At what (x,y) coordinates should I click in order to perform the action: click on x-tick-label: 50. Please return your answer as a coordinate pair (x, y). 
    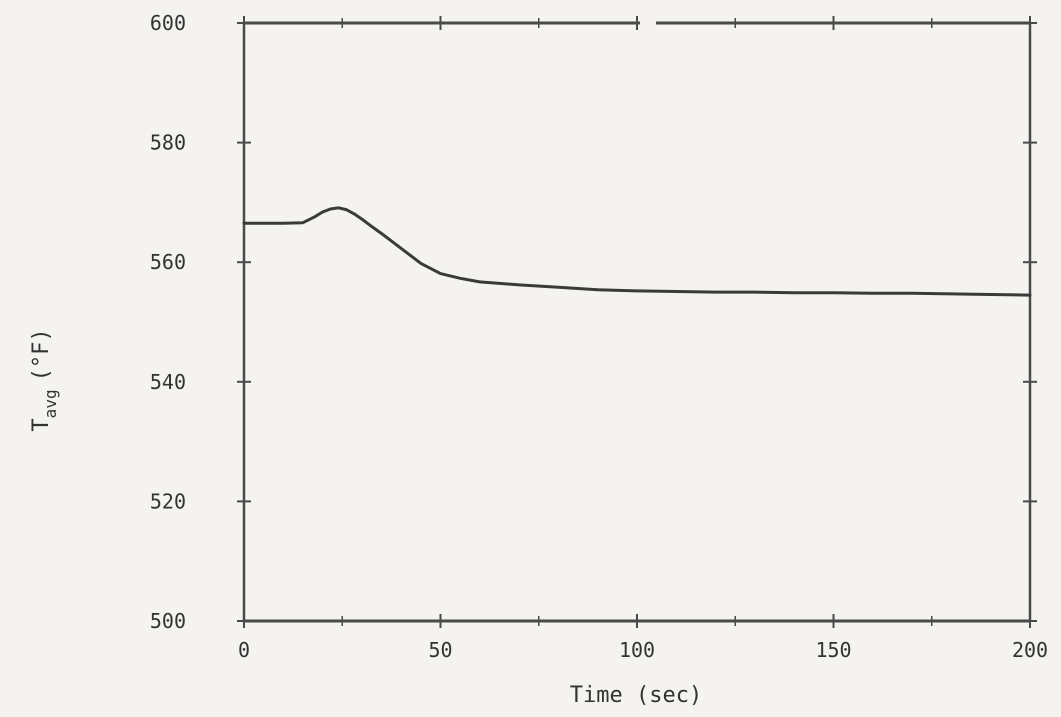
    Looking at the image, I should click on (440, 650).